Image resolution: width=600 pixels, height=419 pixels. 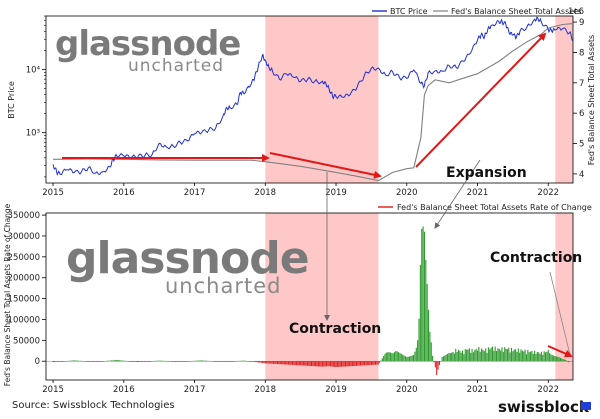 I want to click on watermark-brand-bottom: glassnode, so click(x=187, y=258).